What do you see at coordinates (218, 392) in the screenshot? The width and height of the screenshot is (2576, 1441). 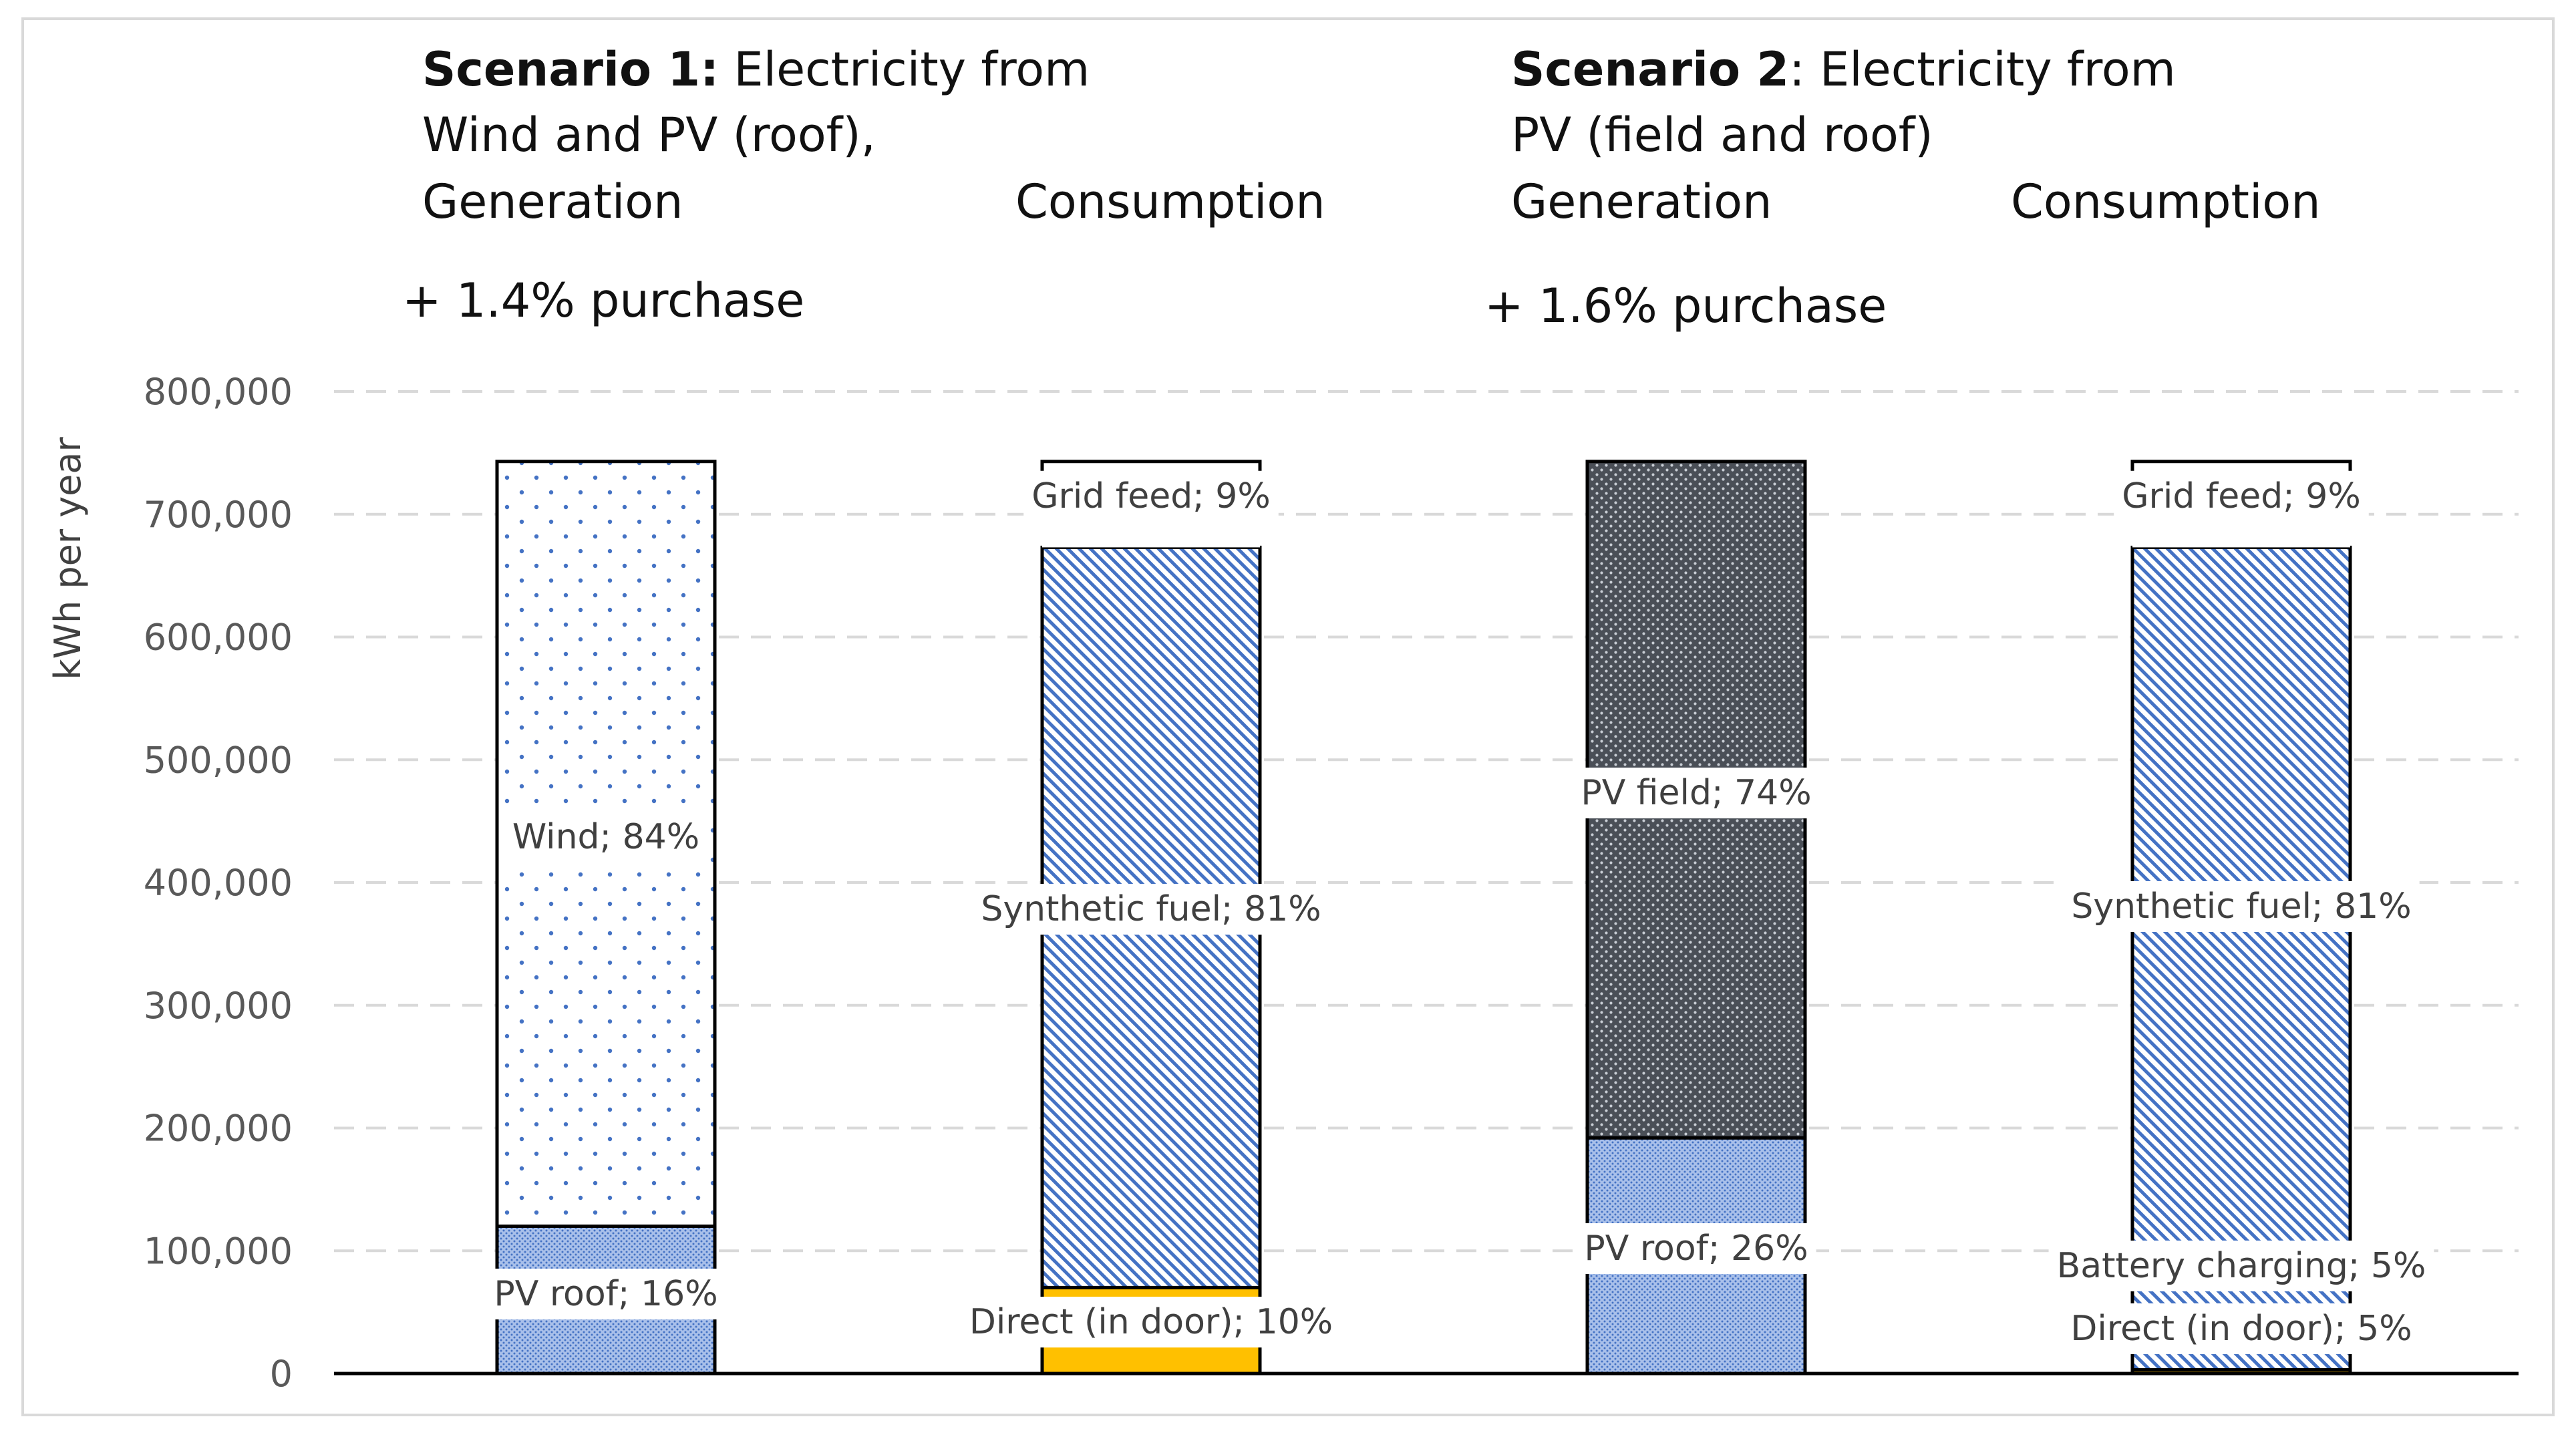 I see `y-tick-label: 800,000` at bounding box center [218, 392].